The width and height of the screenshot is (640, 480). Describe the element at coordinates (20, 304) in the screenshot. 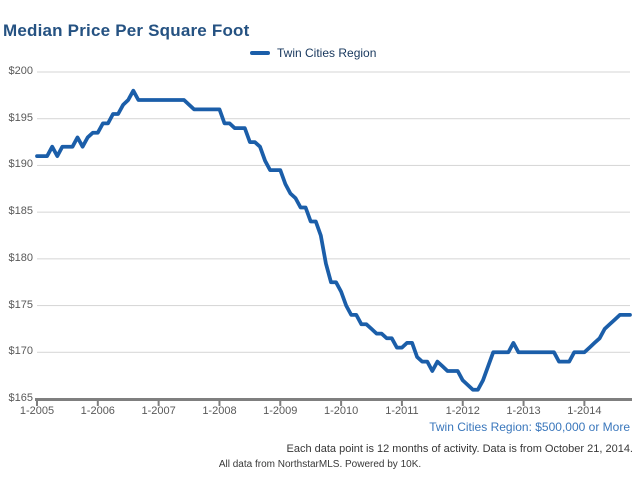

I see `y-axis-label: $175` at that location.